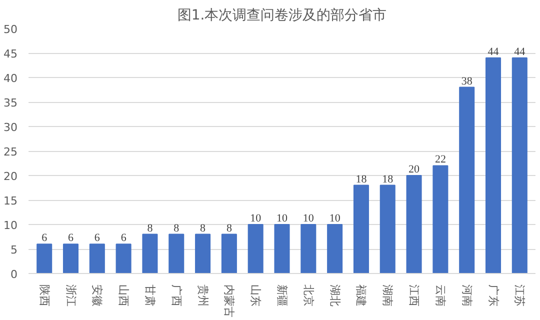  I want to click on x-tick-label: 山西, so click(123, 295).